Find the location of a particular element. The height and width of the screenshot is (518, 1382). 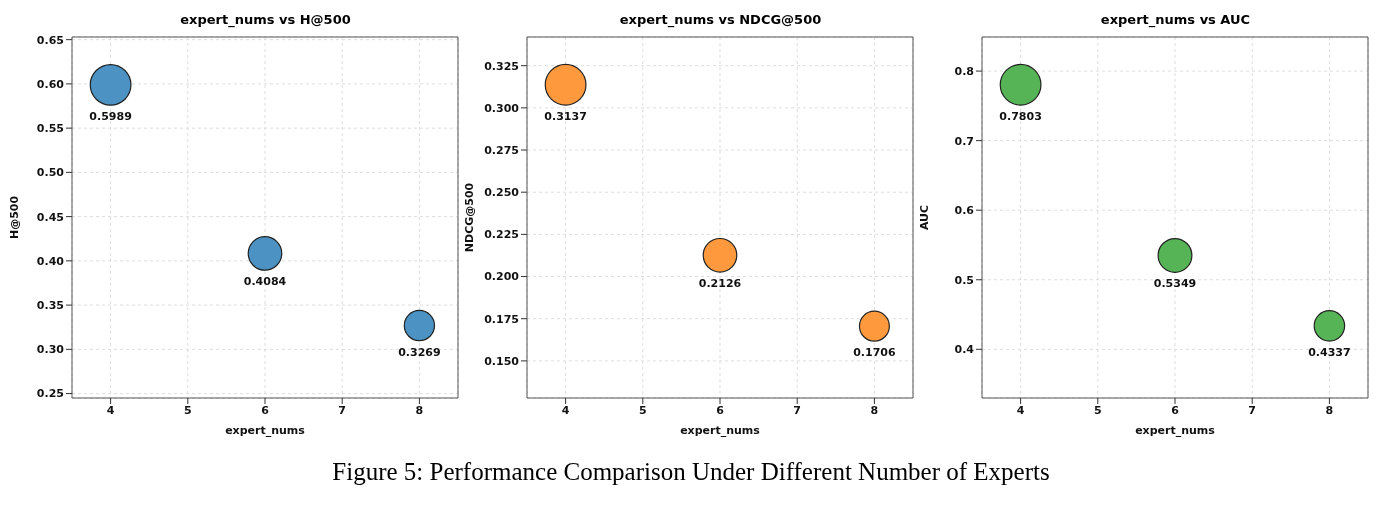

data-label: 0.1706 is located at coordinates (874, 353).